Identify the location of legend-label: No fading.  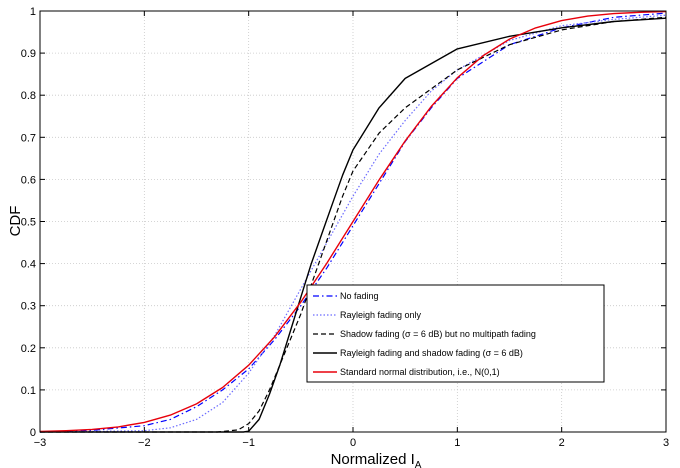
(359, 296).